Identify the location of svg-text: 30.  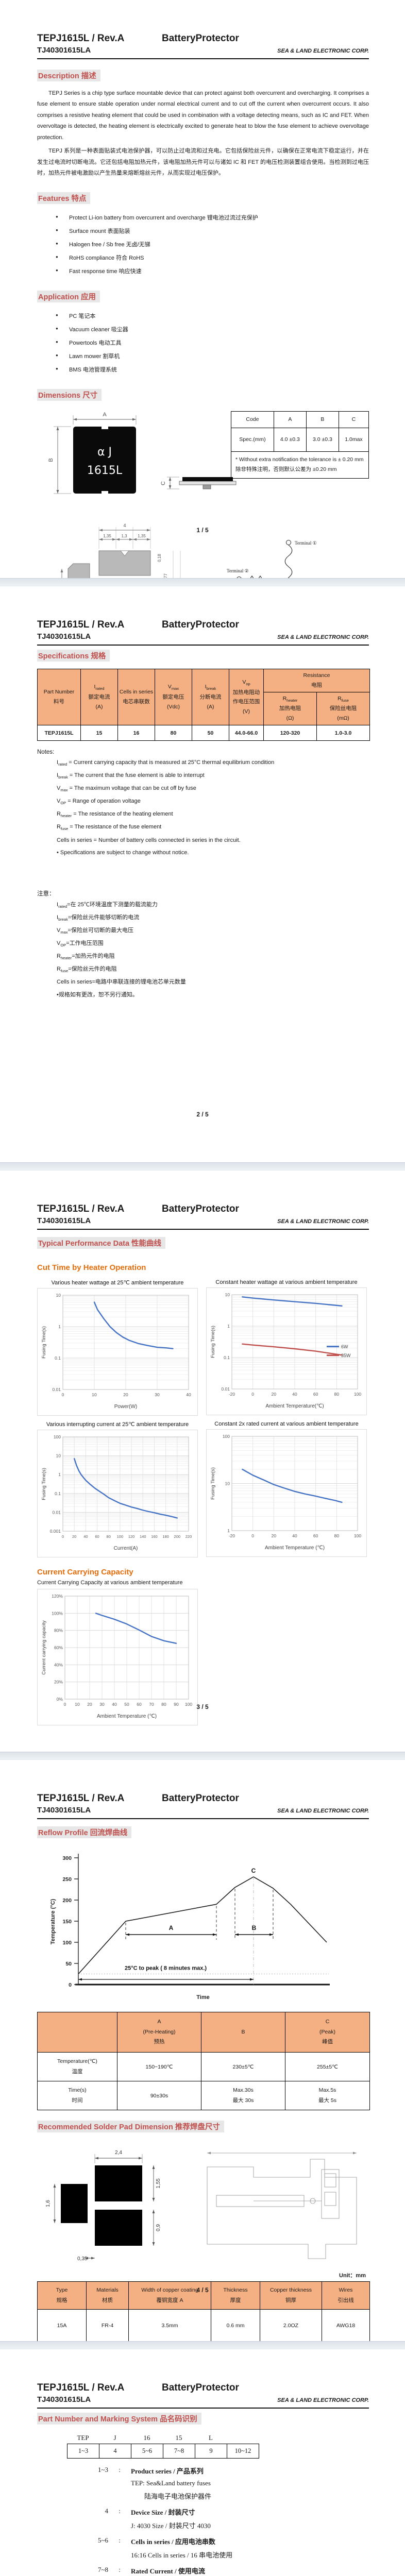
(157, 1394).